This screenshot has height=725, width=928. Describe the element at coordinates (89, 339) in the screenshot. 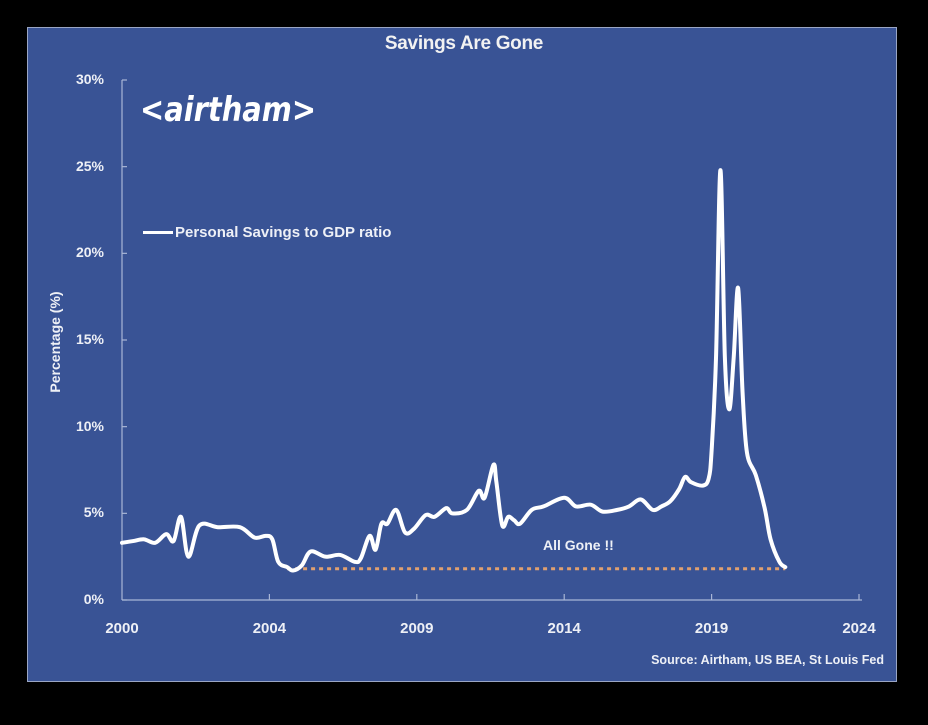

I see `y-tick-15: 15%` at that location.